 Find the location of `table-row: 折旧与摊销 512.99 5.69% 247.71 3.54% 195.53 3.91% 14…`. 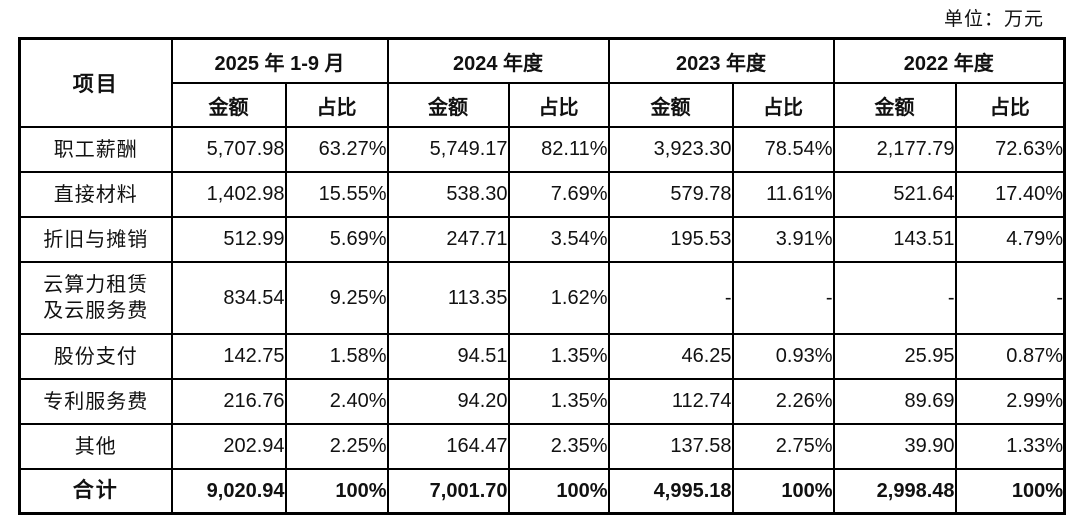

table-row: 折旧与摊销 512.99 5.69% 247.71 3.54% 195.53 3.91% 14… is located at coordinates (542, 239).